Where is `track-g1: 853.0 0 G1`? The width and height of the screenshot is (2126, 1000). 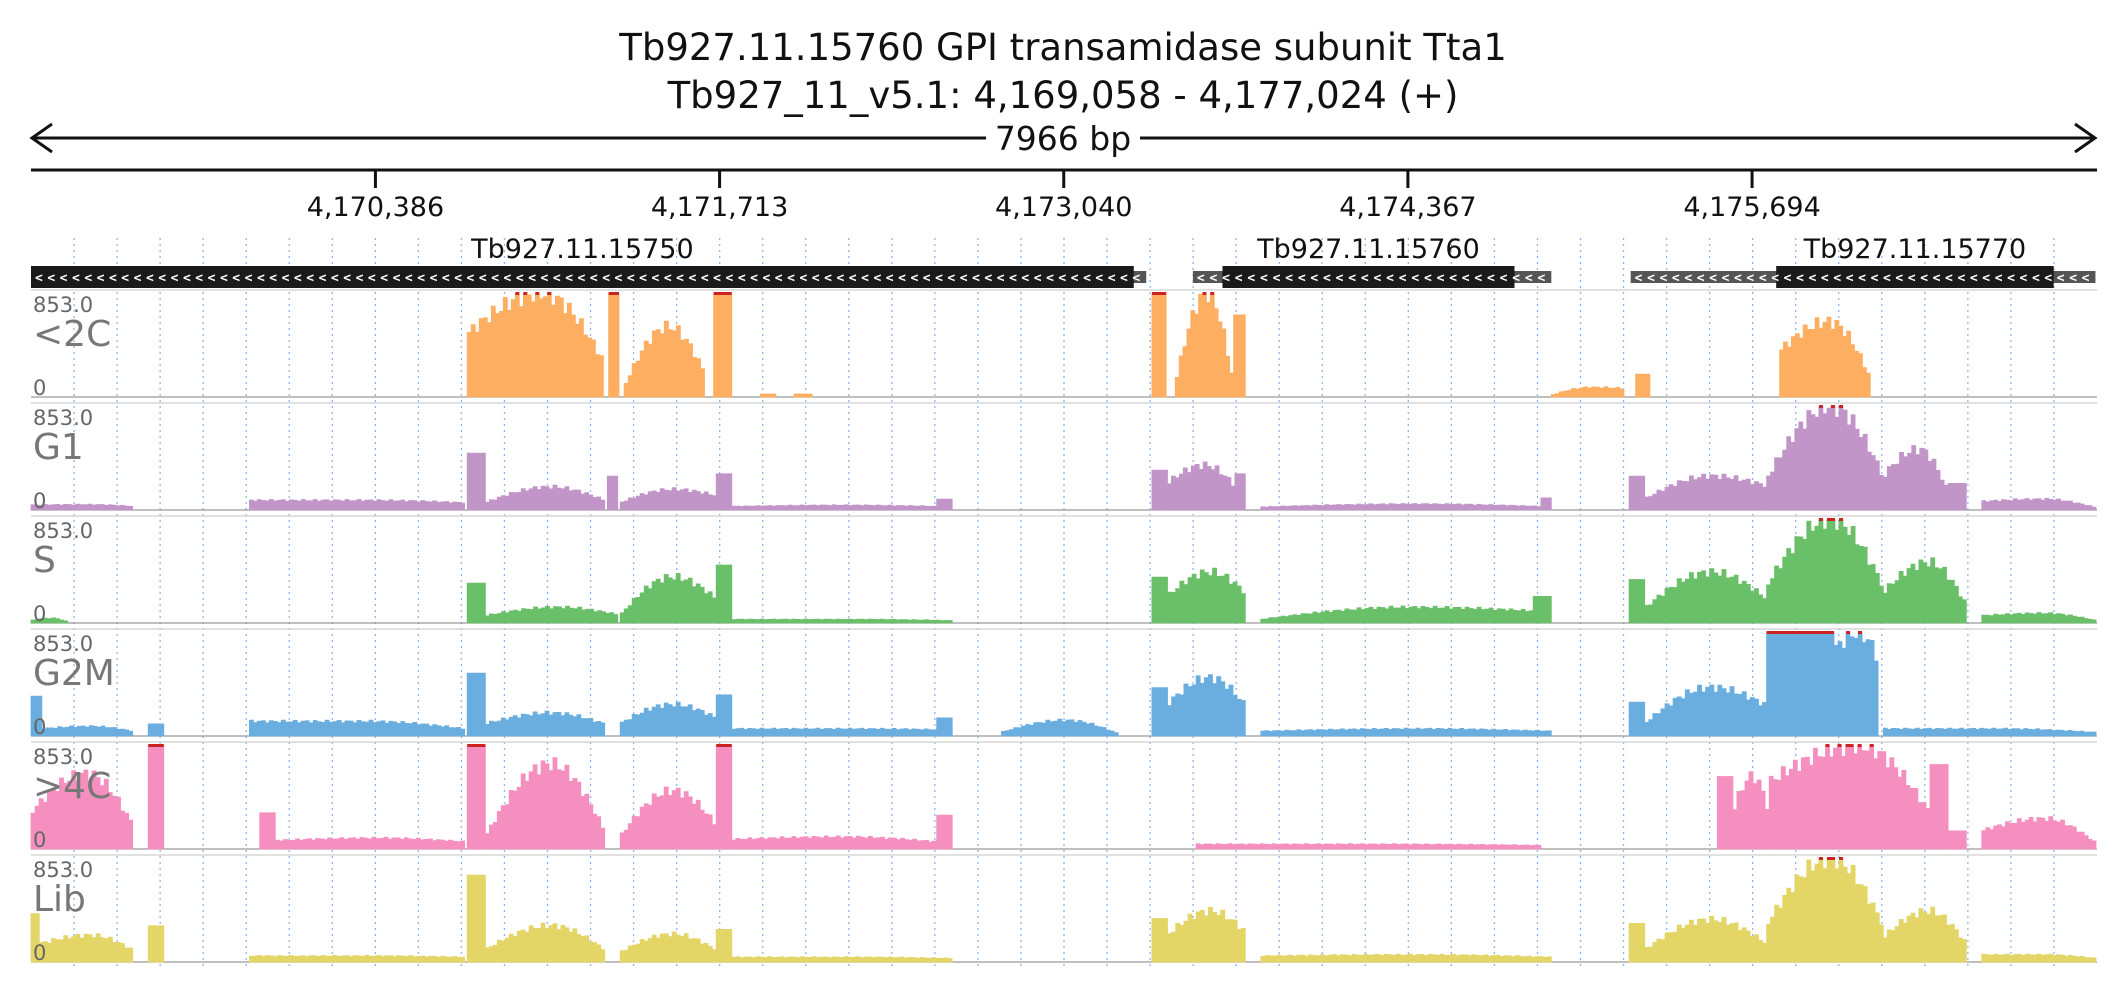 track-g1: 853.0 0 G1 is located at coordinates (1063, 457).